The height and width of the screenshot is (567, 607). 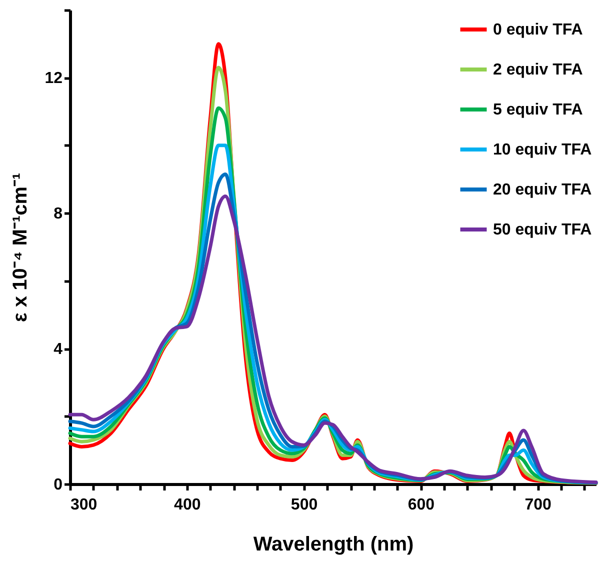 I want to click on legend-label: 2 equiv TFA, so click(x=538, y=70).